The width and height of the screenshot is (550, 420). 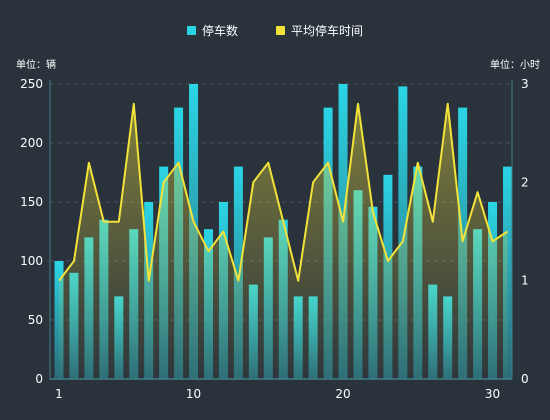 I want to click on legend-item-line: 平均停车时间, so click(x=319, y=30).